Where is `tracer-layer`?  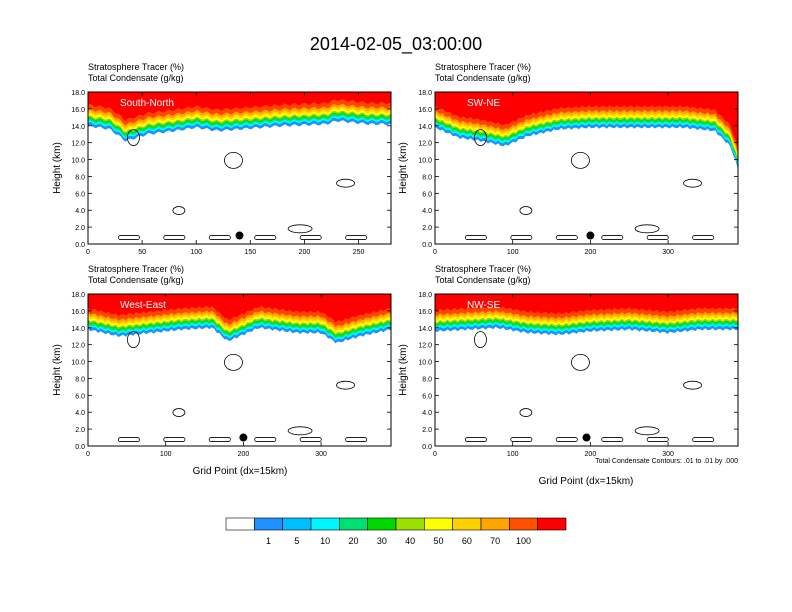 tracer-layer is located at coordinates (239, 308).